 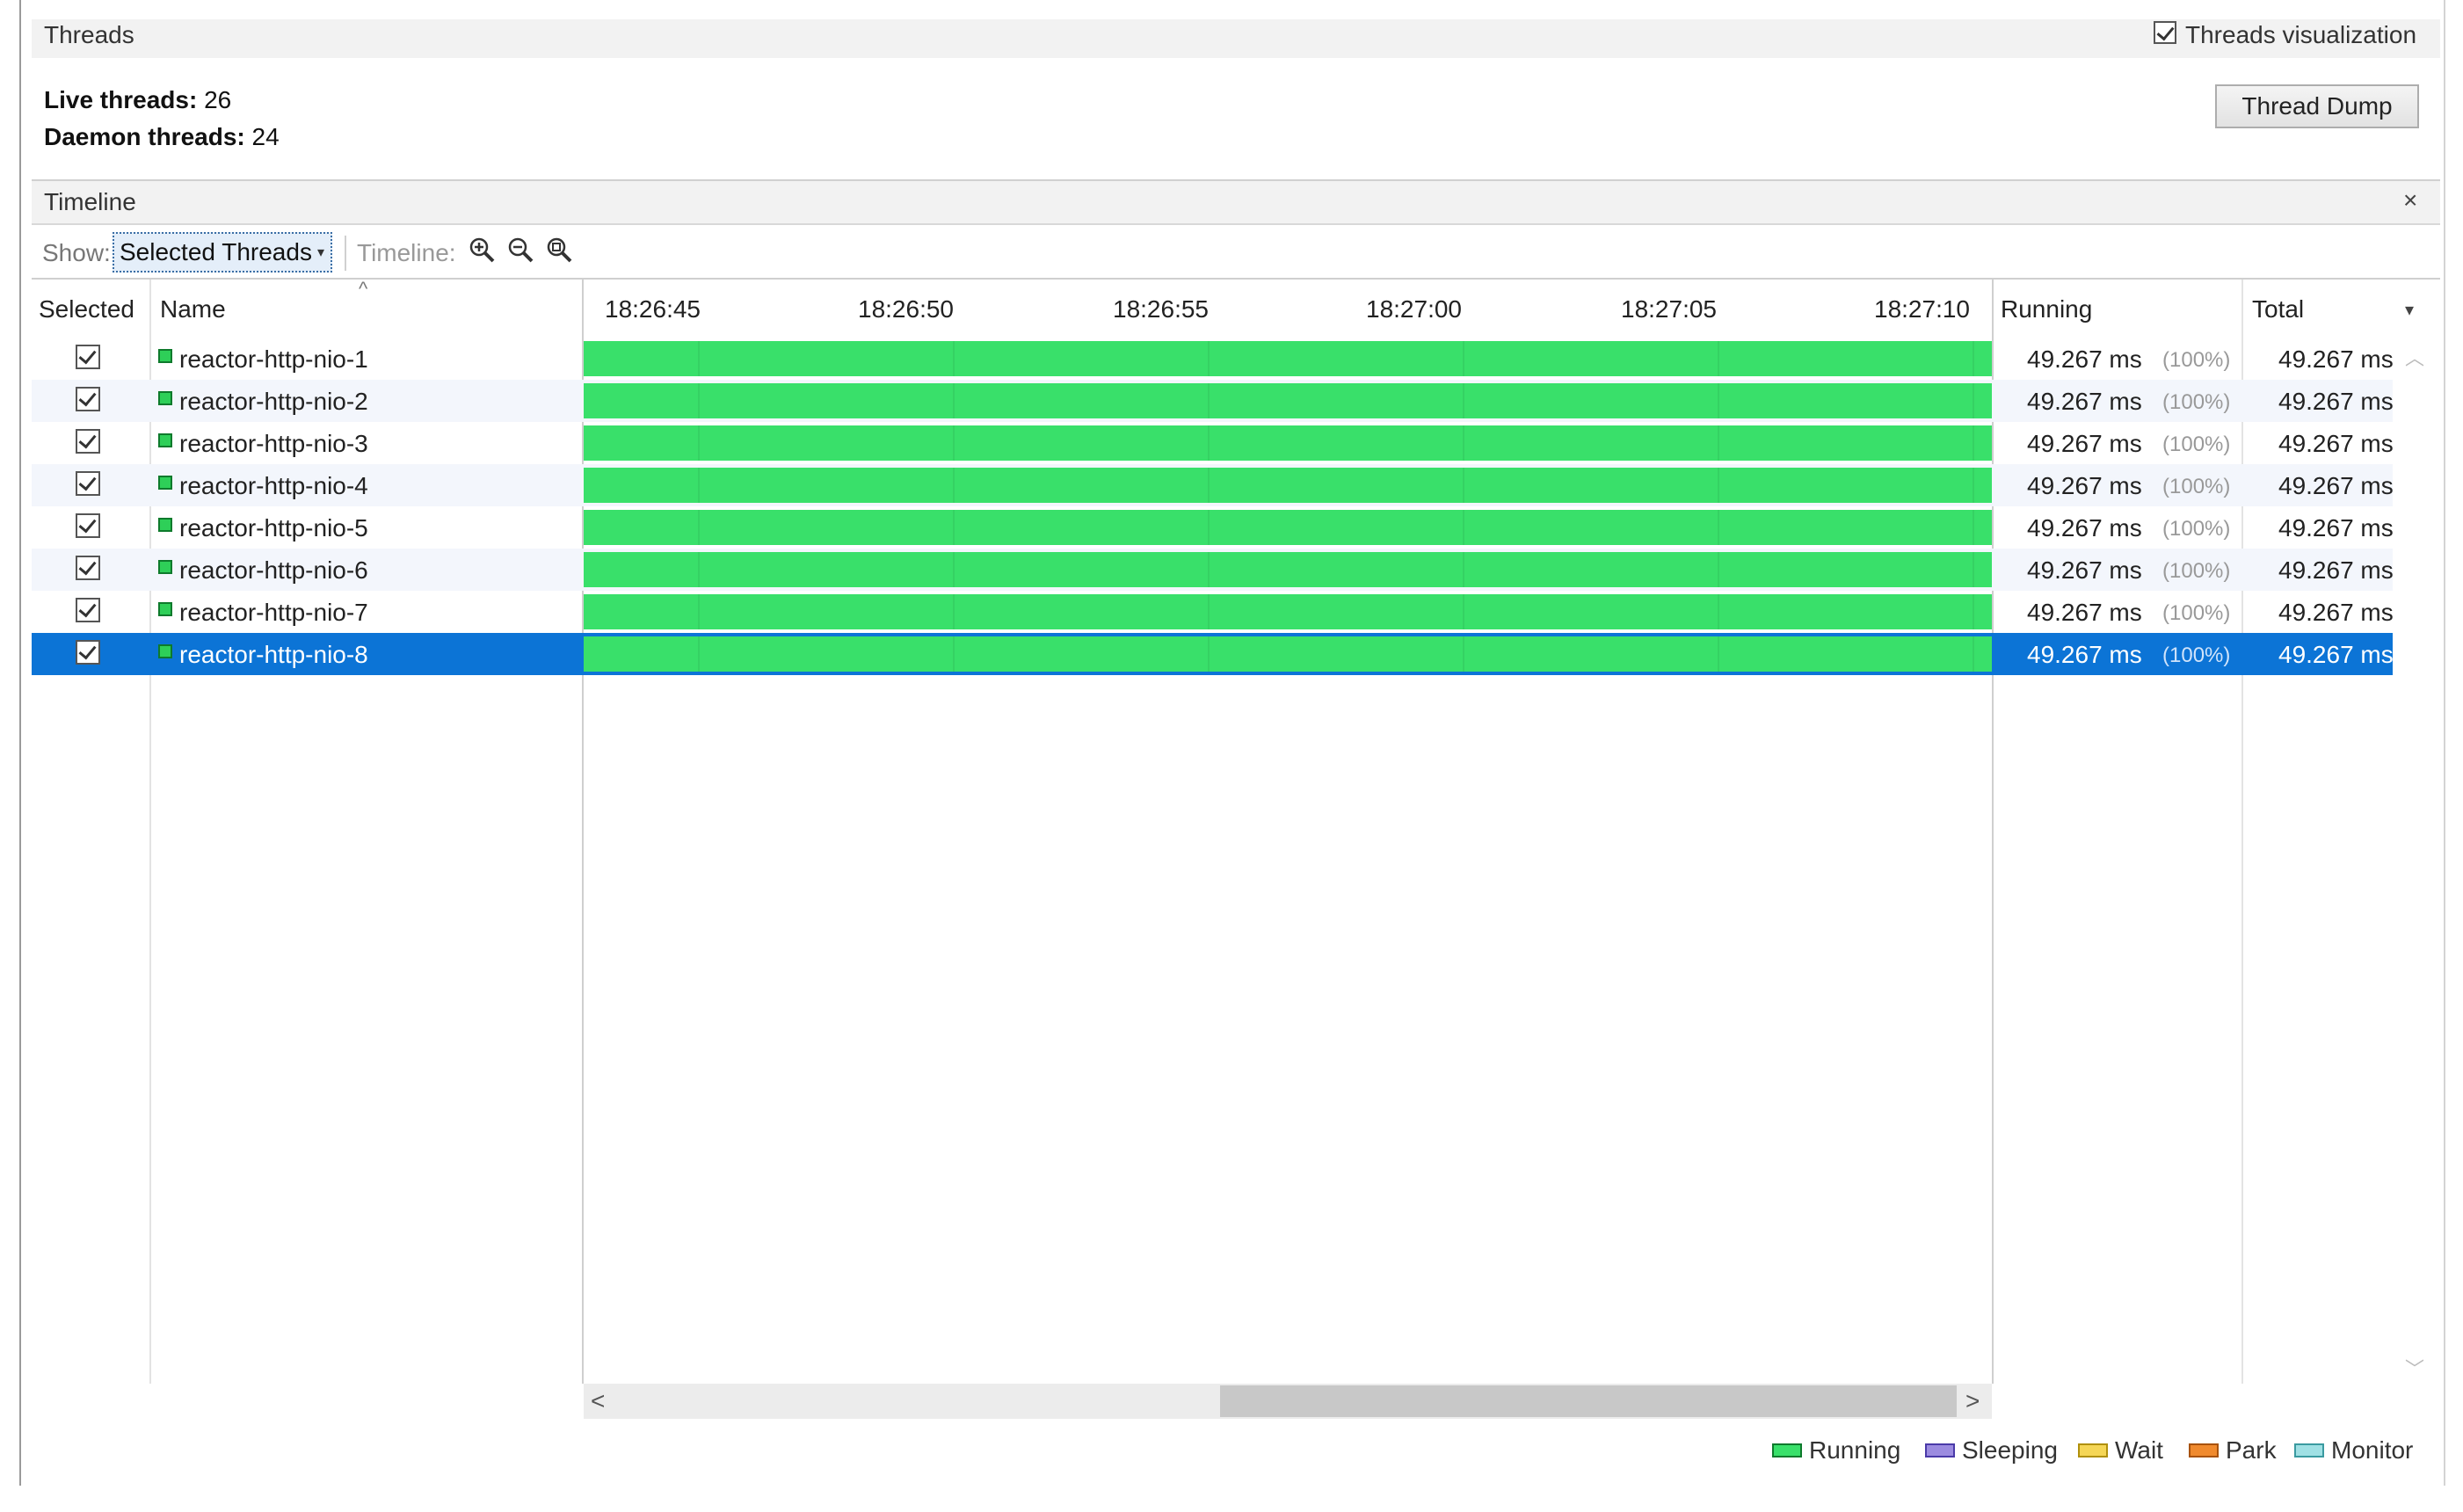 I want to click on zoom-fit-icon, so click(x=559, y=250).